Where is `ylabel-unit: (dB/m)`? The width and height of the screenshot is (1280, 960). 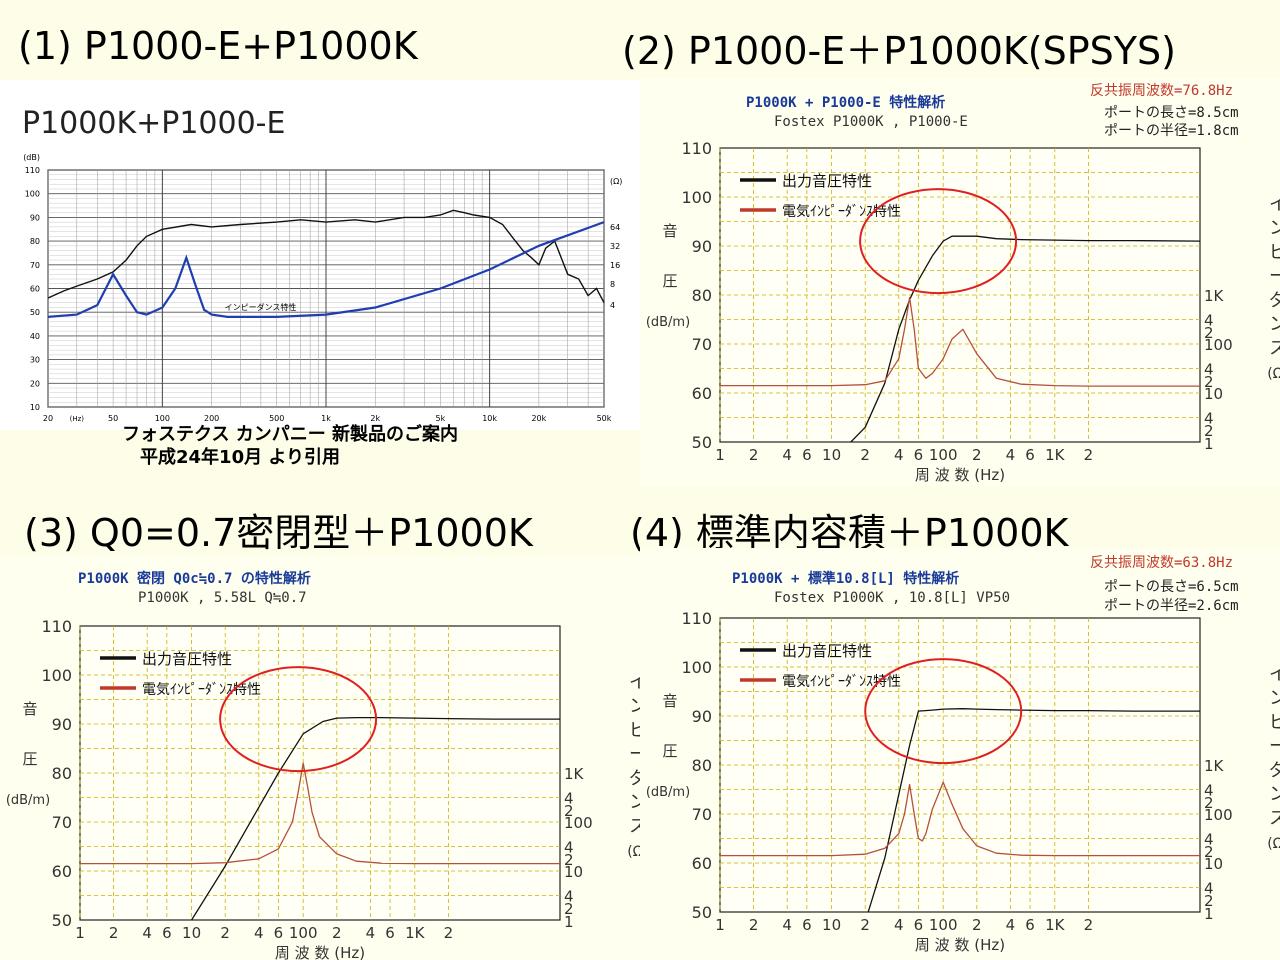
ylabel-unit: (dB/m) is located at coordinates (668, 792).